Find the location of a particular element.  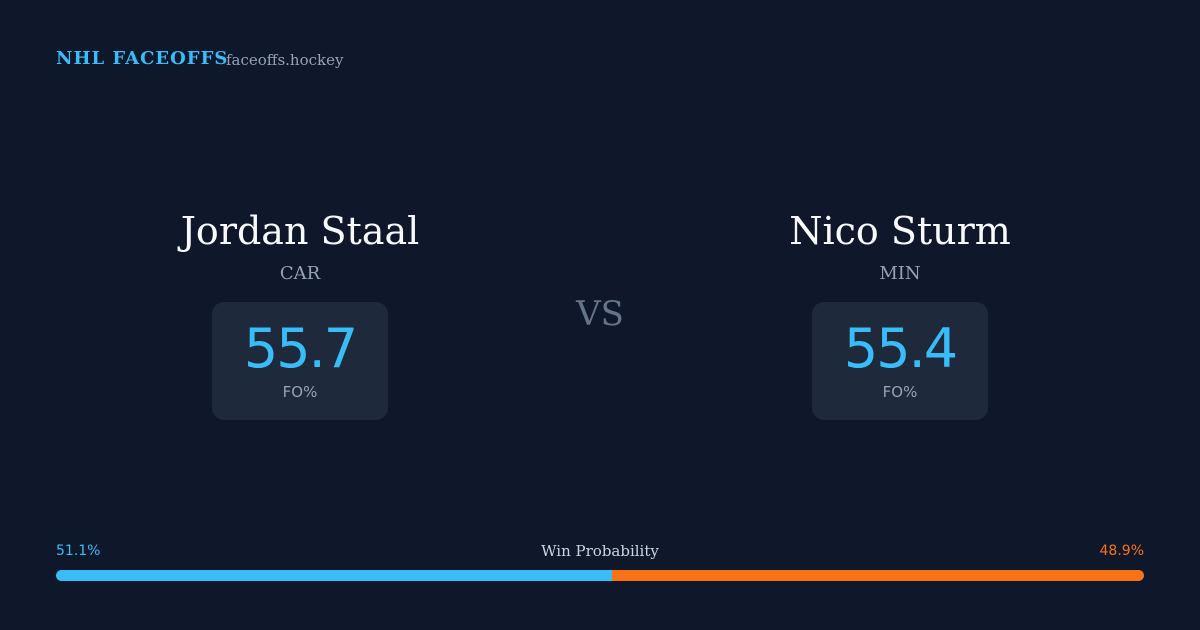

fo-value: 55.7 is located at coordinates (300, 348).